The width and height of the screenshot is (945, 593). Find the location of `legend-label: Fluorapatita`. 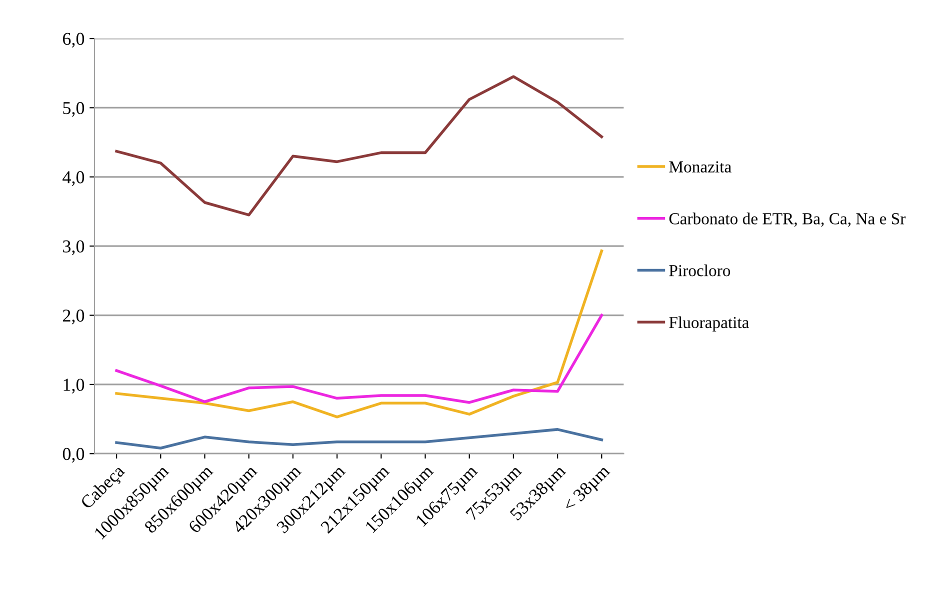

legend-label: Fluorapatita is located at coordinates (709, 324).